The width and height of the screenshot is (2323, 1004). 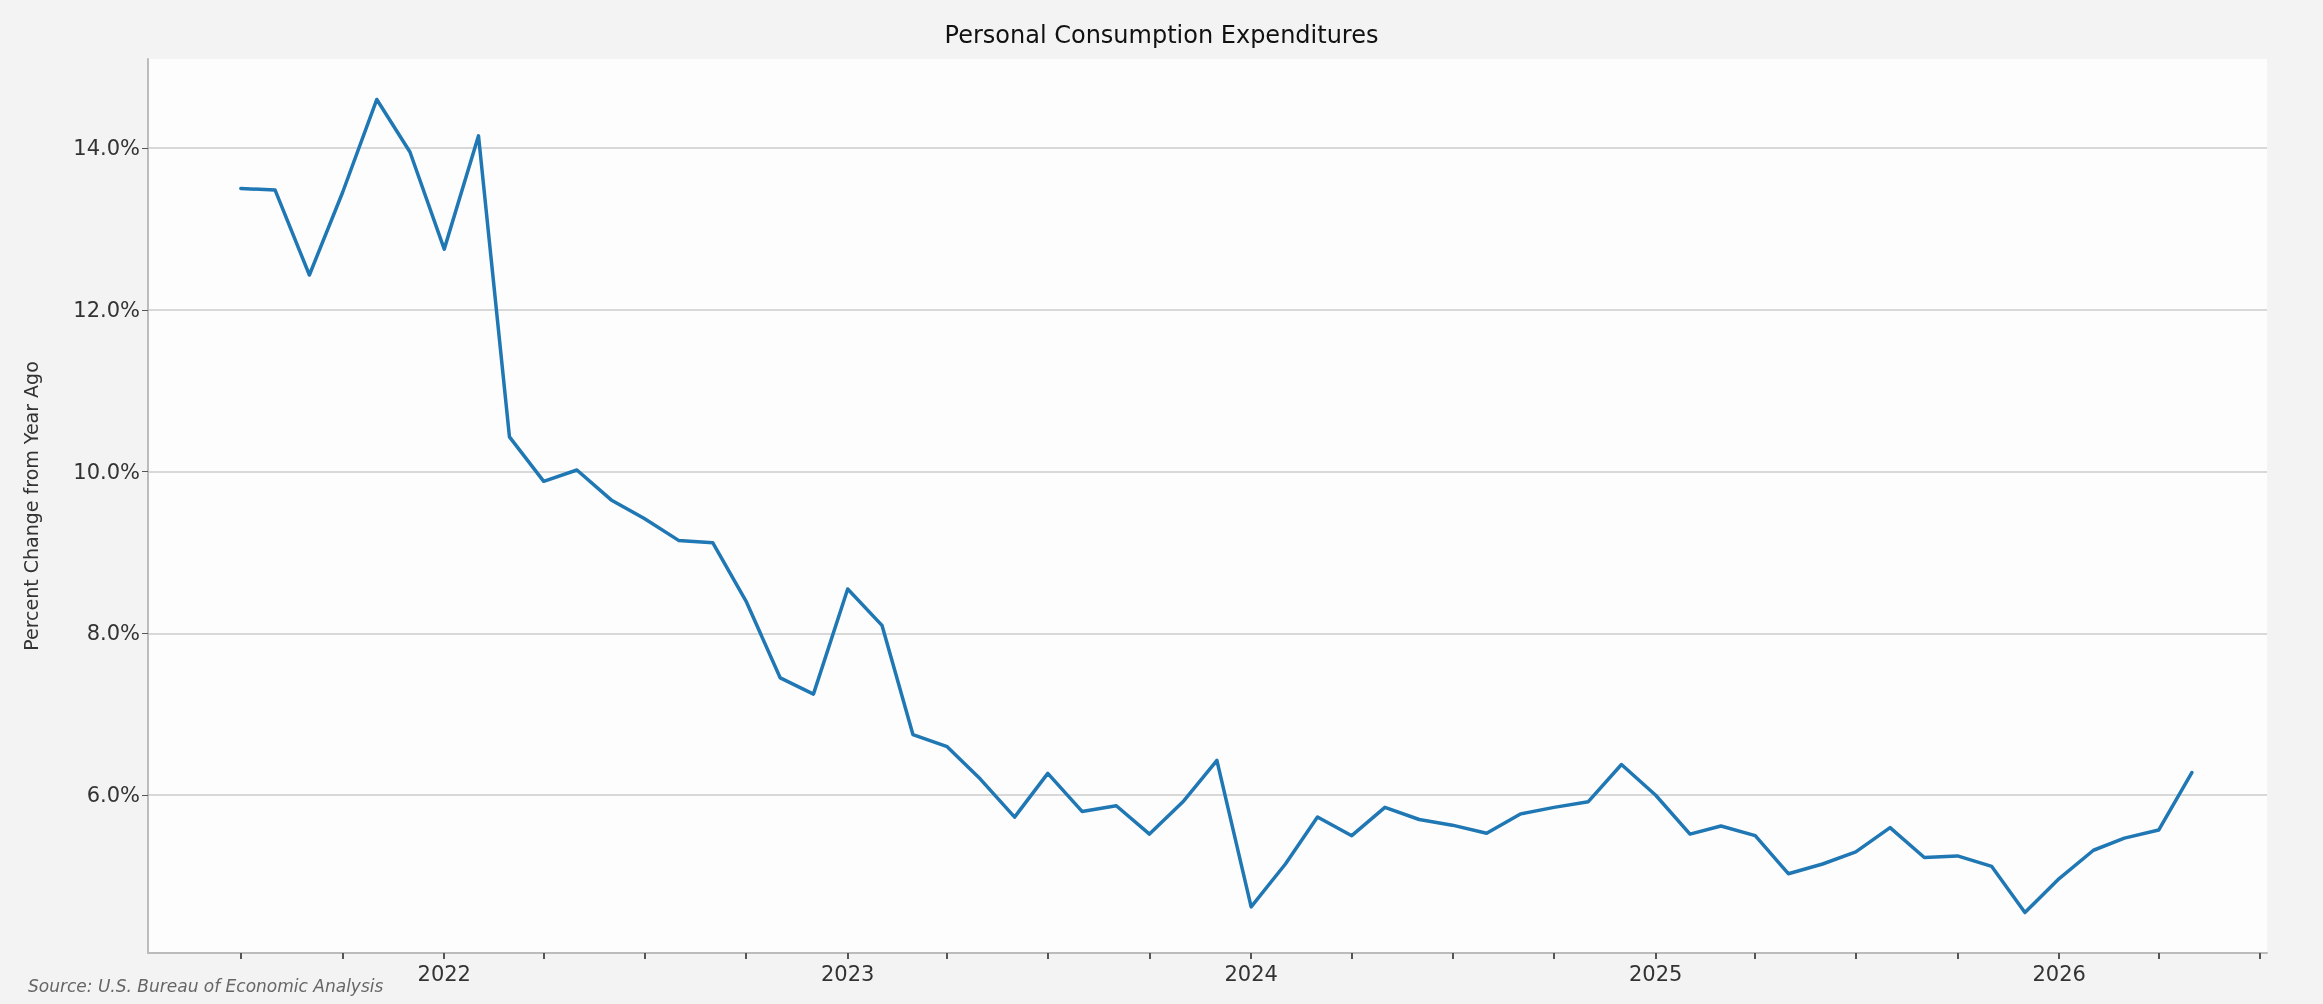 What do you see at coordinates (444, 973) in the screenshot?
I see `x-tick-label: 2022` at bounding box center [444, 973].